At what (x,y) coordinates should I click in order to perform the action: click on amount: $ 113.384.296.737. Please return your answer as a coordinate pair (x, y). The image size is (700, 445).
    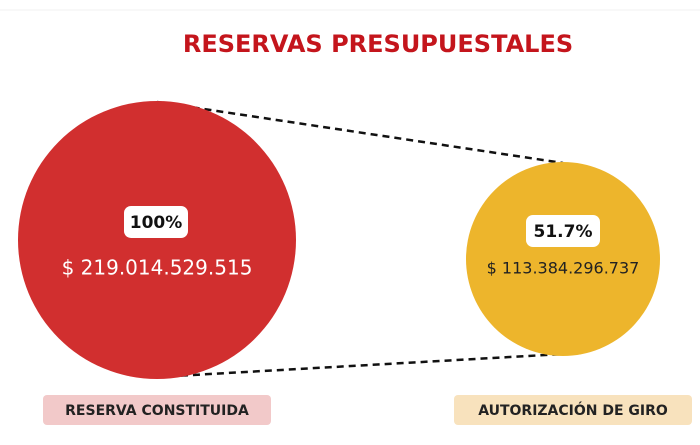
    Looking at the image, I should click on (563, 268).